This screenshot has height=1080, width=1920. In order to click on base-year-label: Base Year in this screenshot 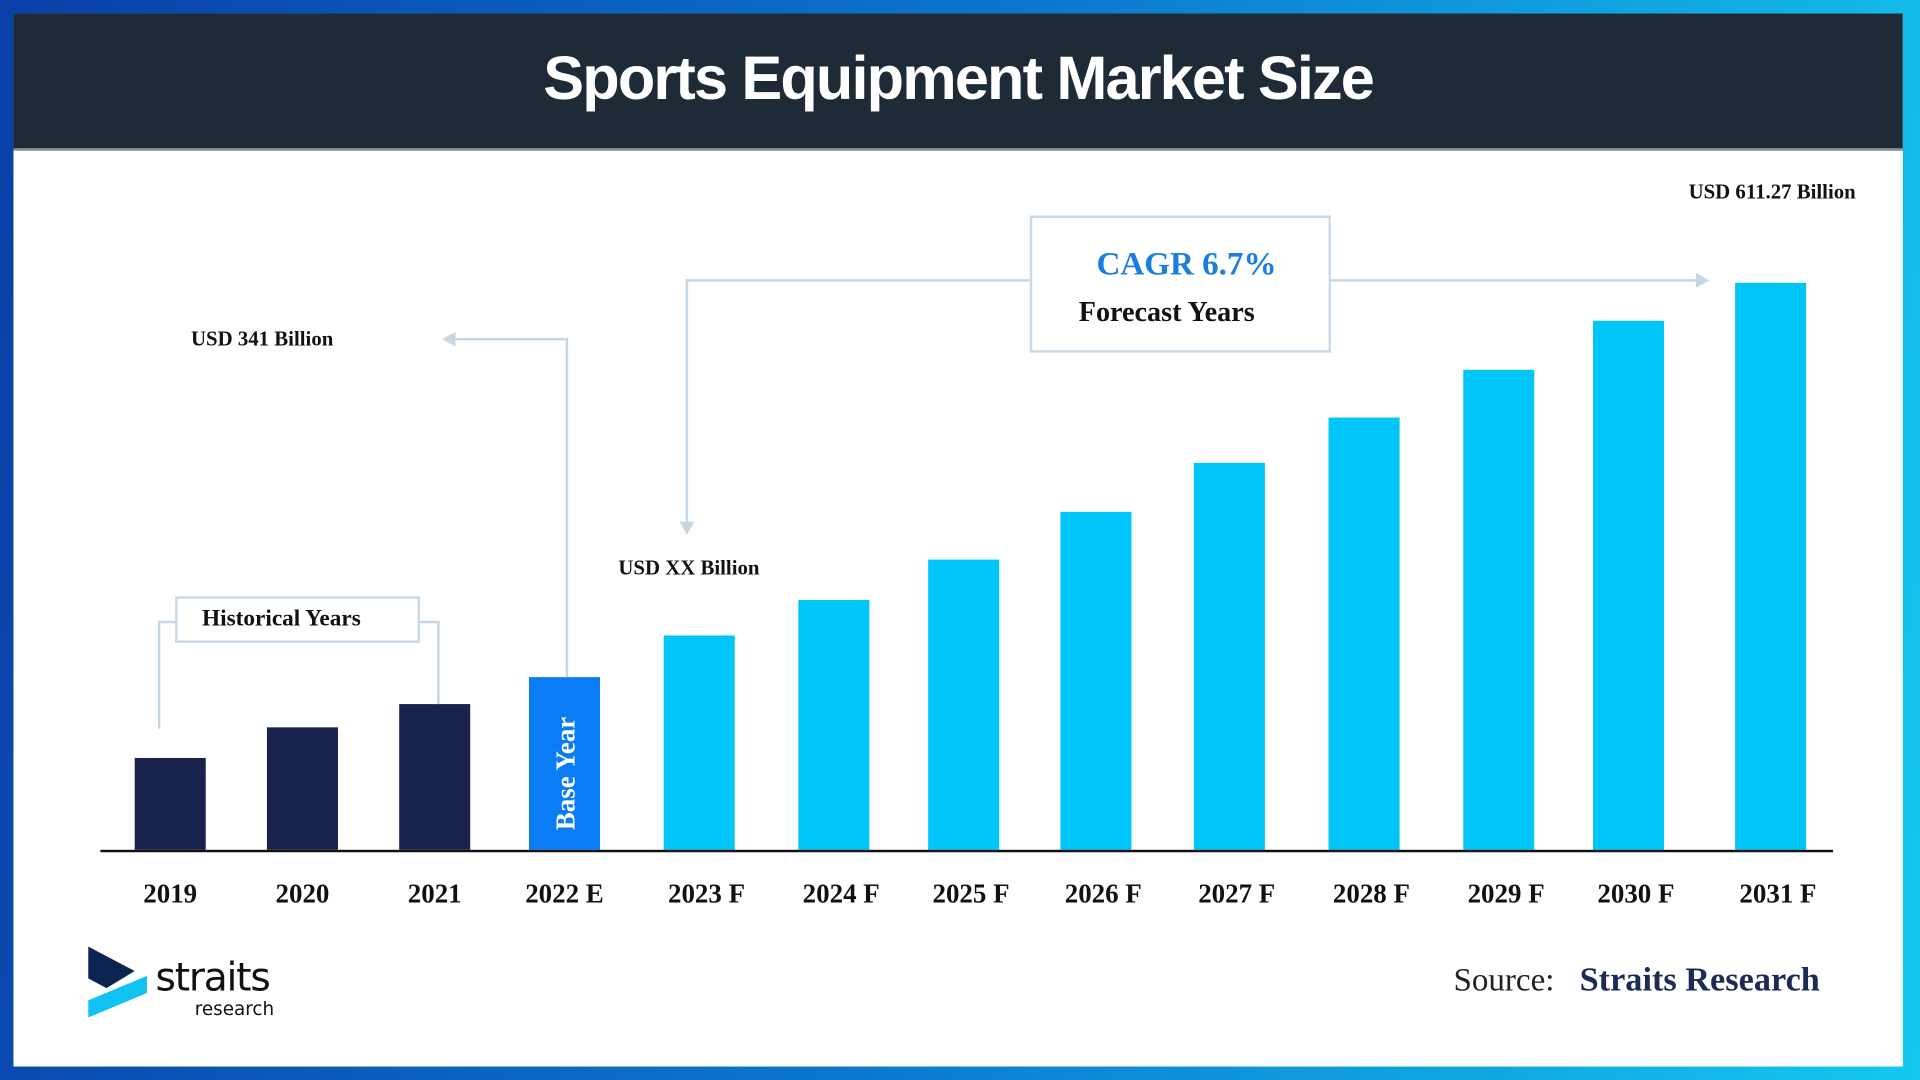, I will do `click(565, 773)`.